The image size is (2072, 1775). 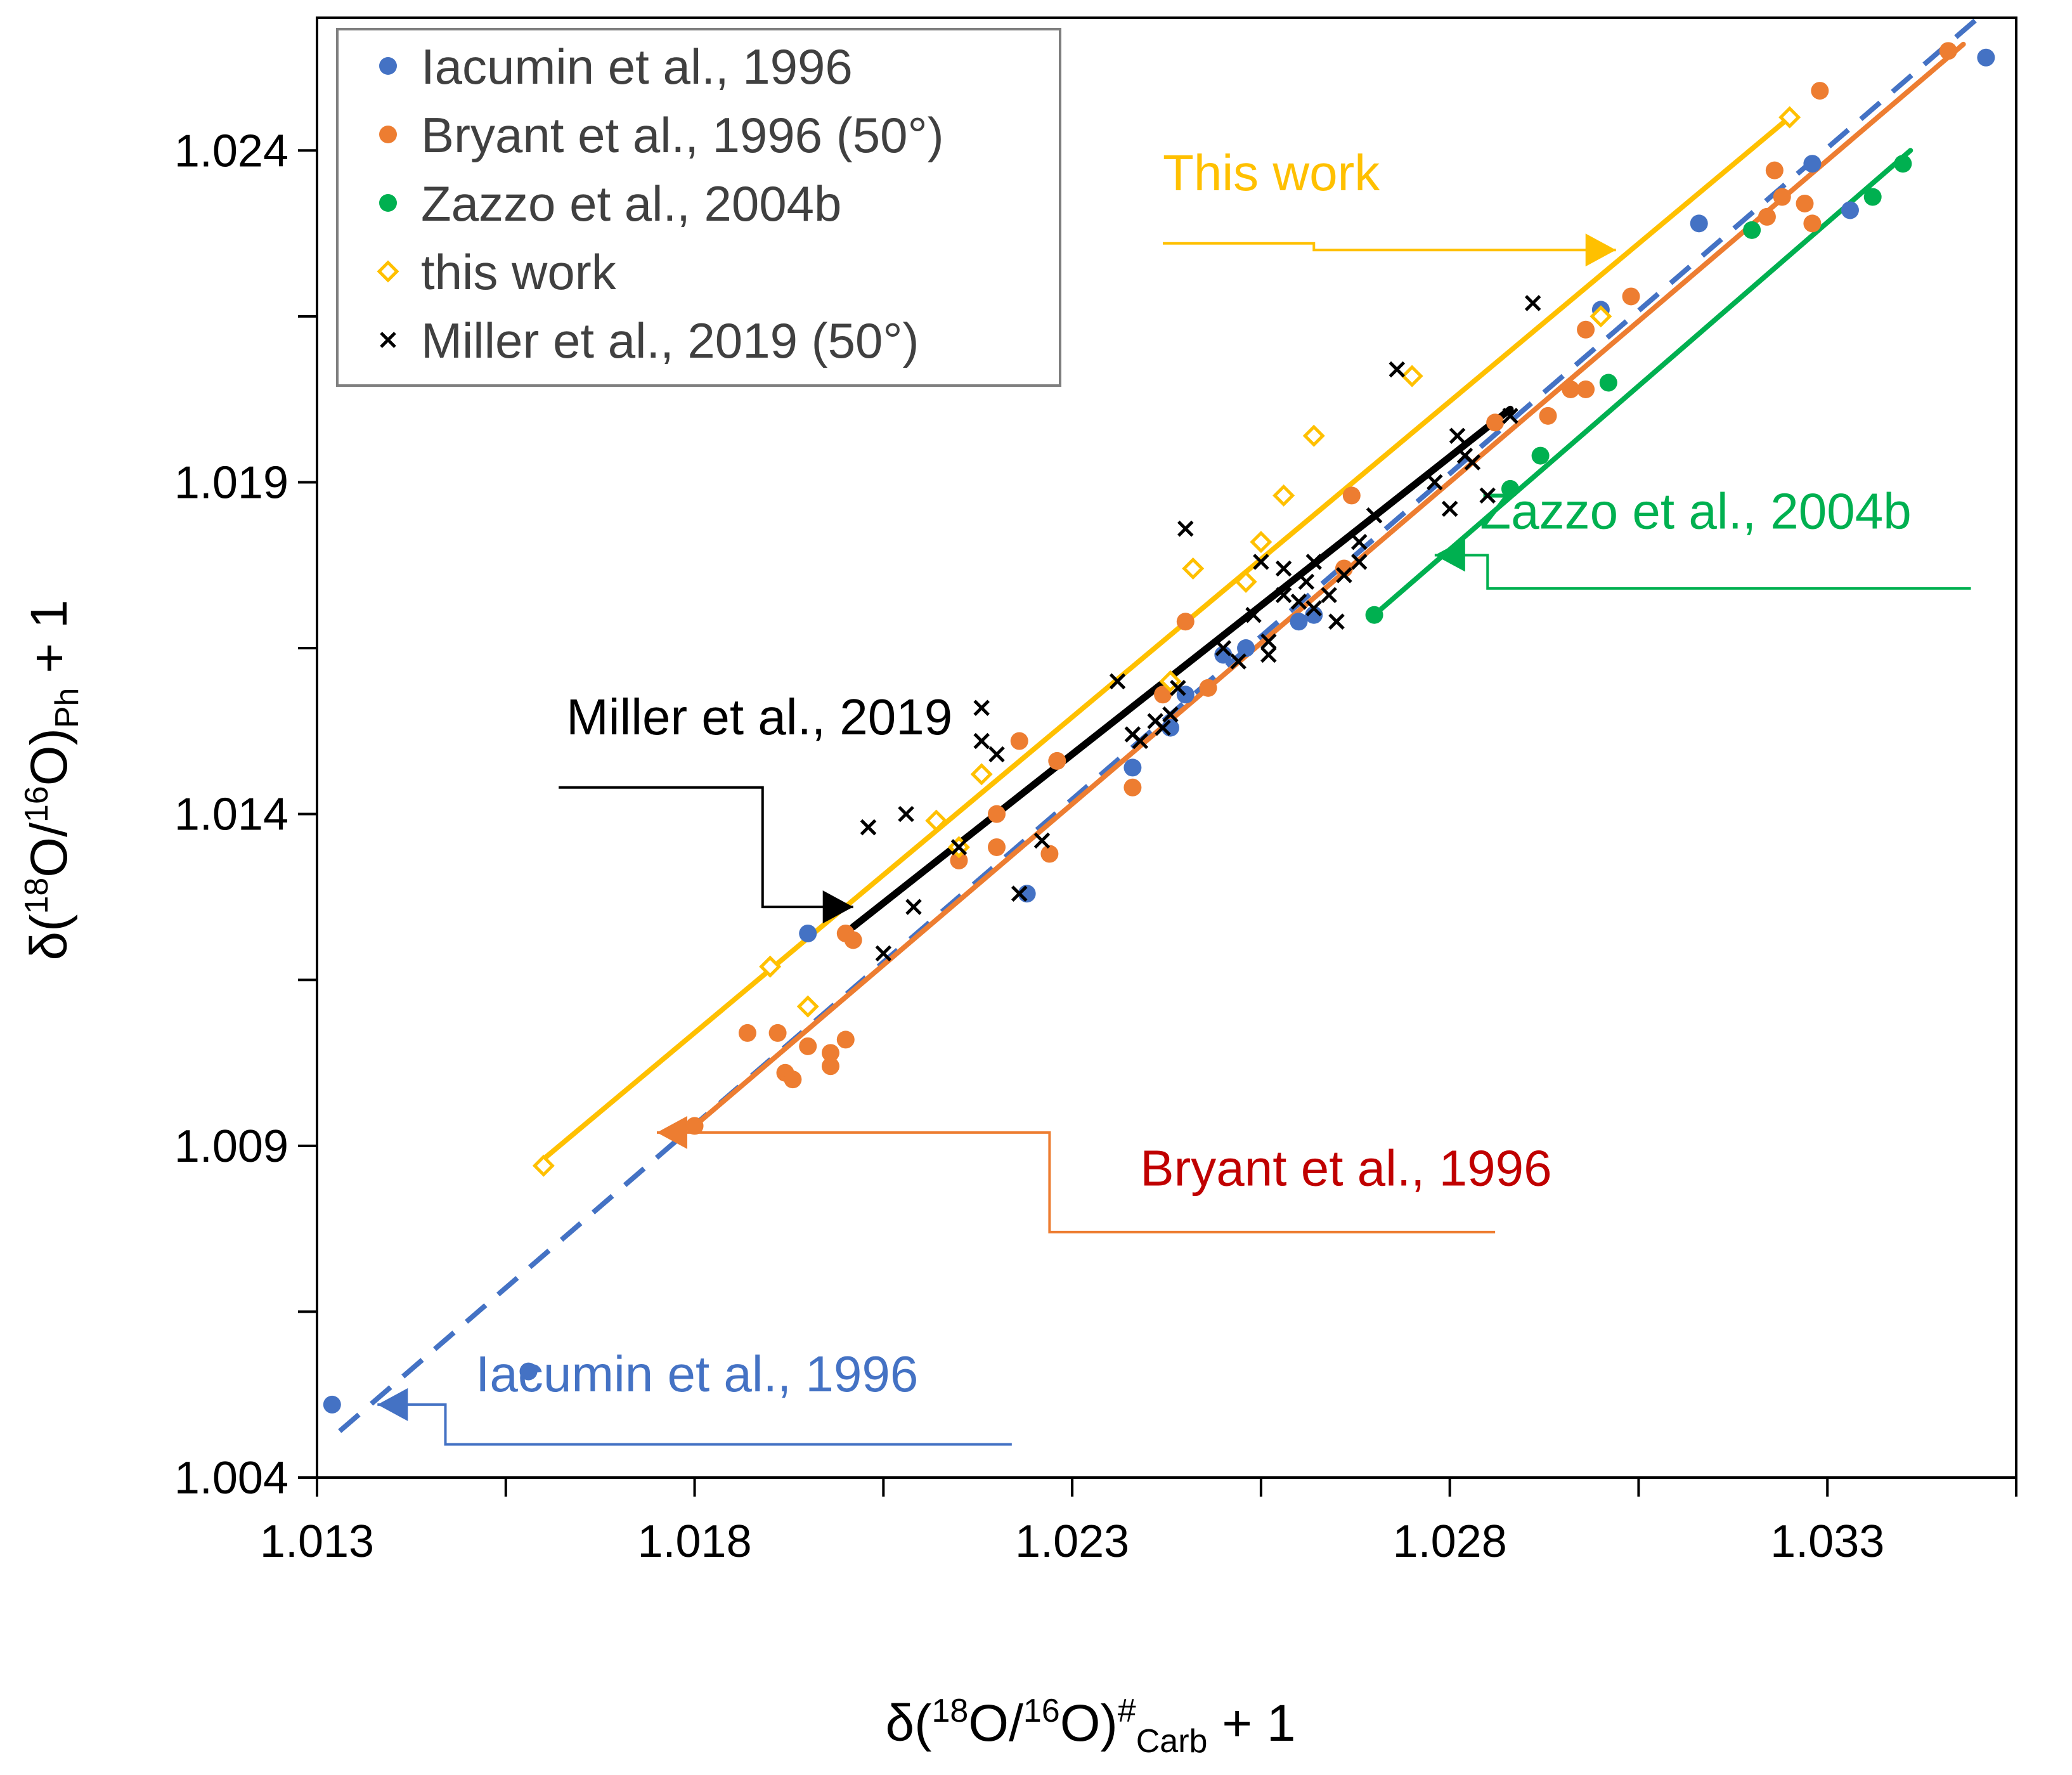 What do you see at coordinates (49, 937) in the screenshot?
I see `axis-title-part: δ(` at bounding box center [49, 937].